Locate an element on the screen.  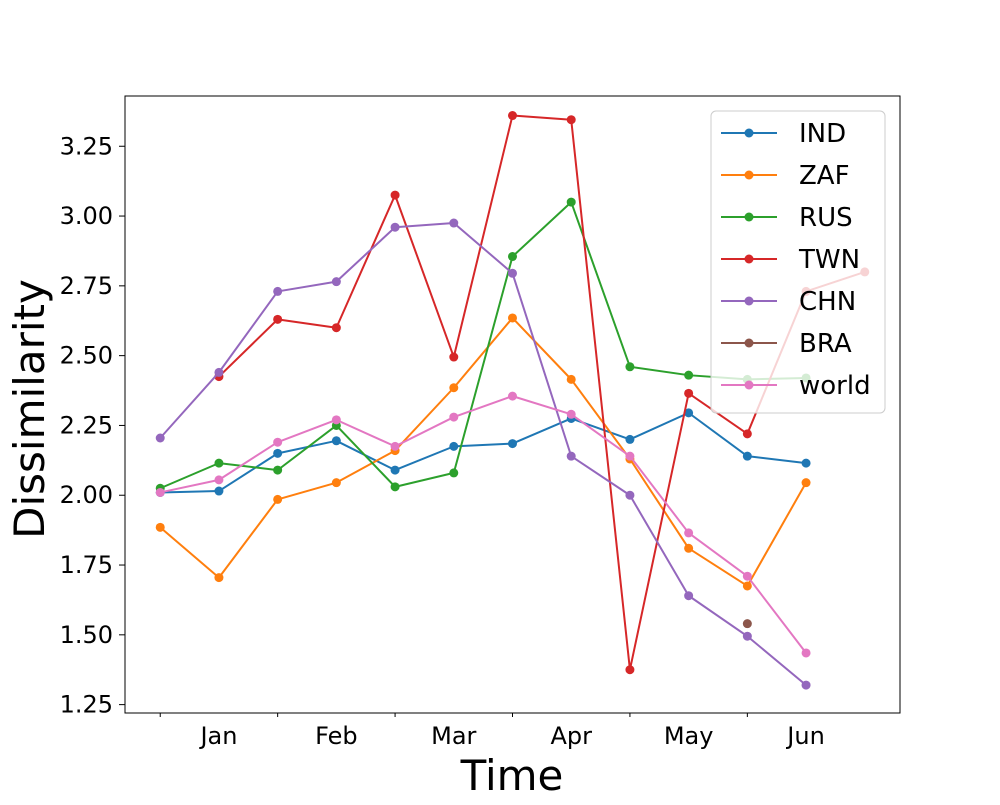
legend-item-rus: RUS is located at coordinates (787, 218).